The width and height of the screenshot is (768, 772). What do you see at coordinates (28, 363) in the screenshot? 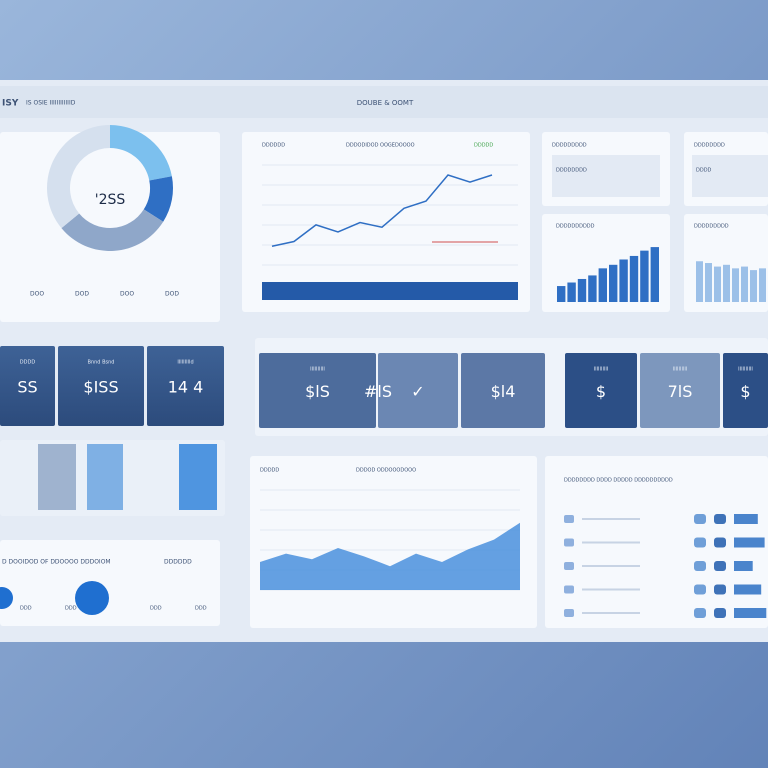
I see `kpi-label: DDDD` at bounding box center [28, 363].